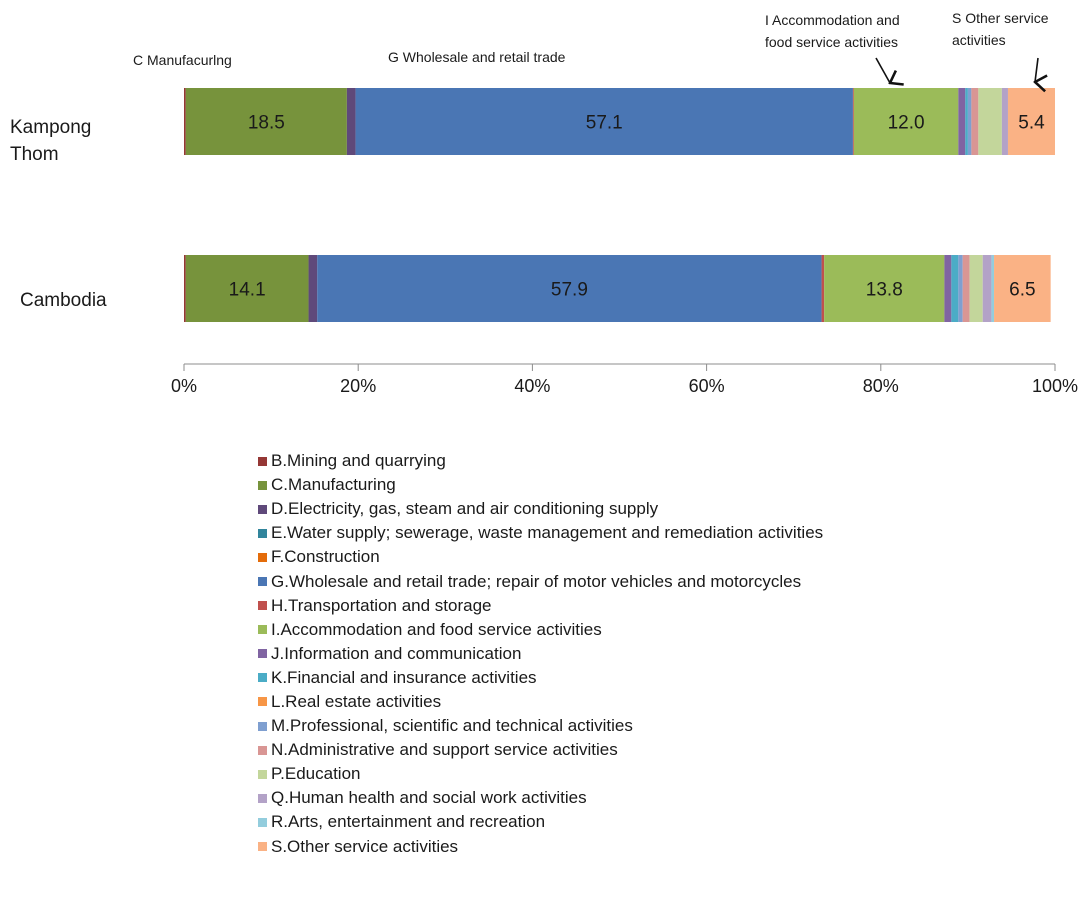  I want to click on x-tick-label: 20%, so click(358, 386).